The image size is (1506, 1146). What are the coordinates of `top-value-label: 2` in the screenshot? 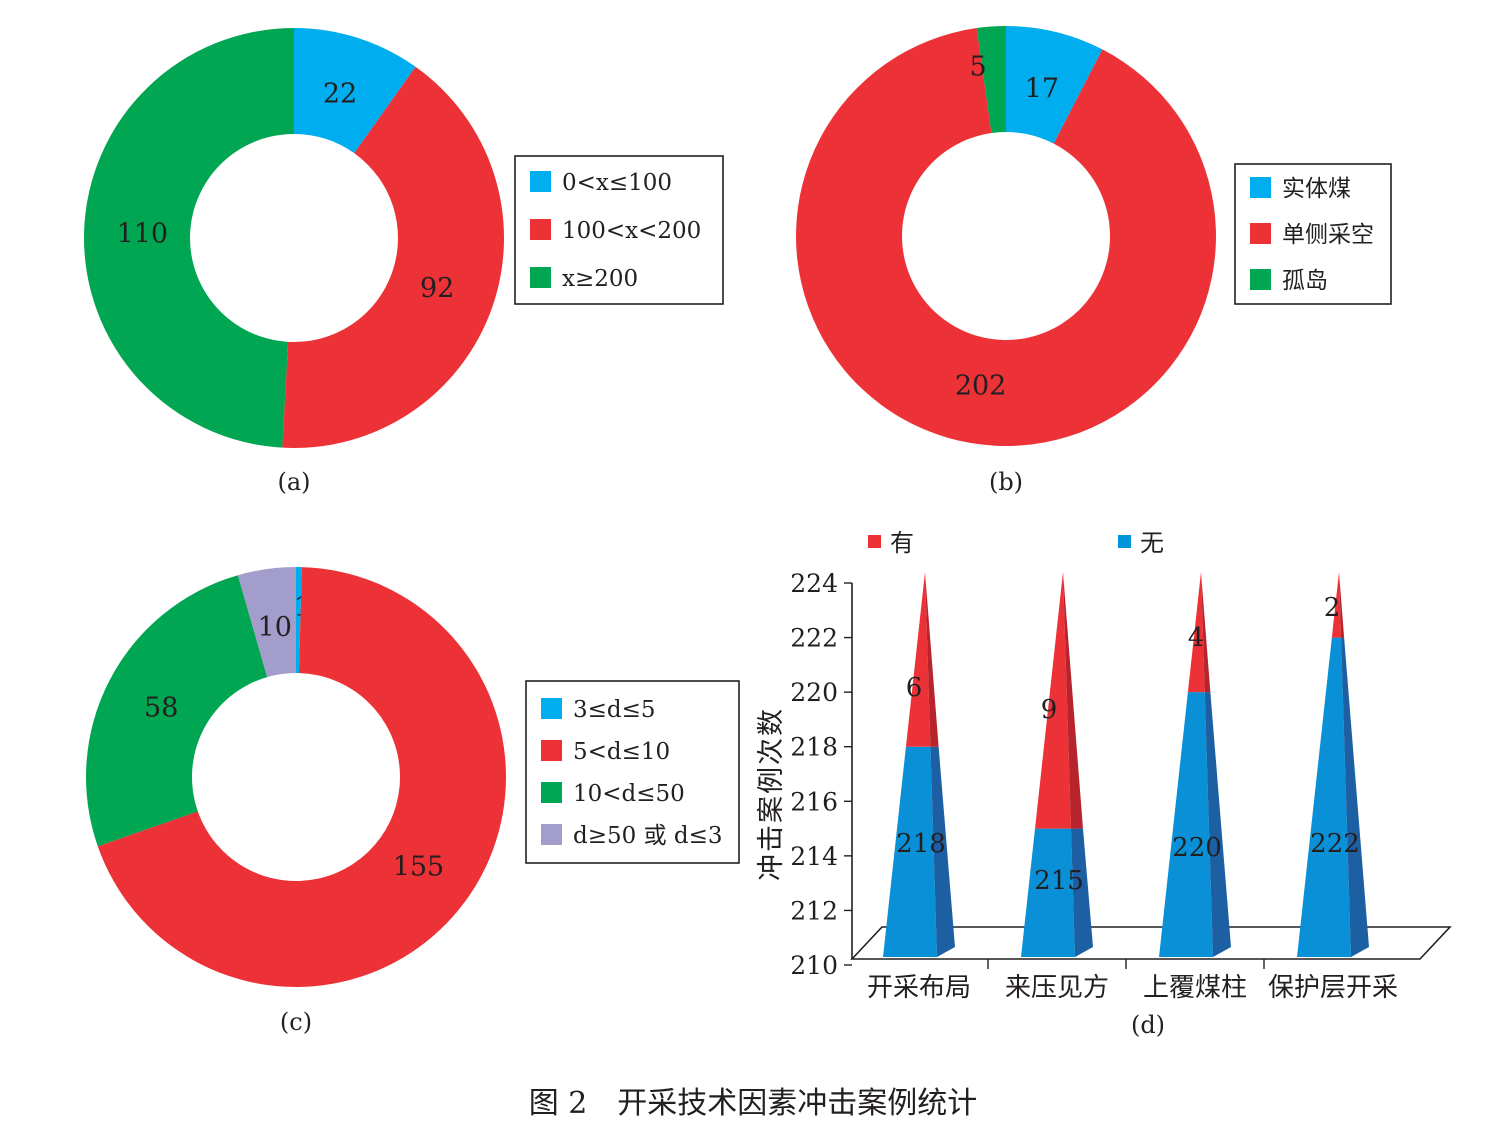 It's located at (1332, 608).